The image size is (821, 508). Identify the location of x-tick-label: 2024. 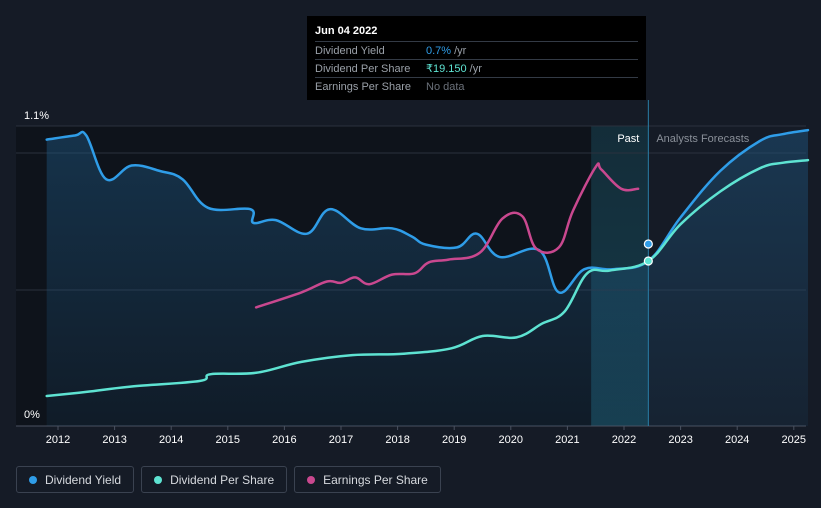
(737, 440).